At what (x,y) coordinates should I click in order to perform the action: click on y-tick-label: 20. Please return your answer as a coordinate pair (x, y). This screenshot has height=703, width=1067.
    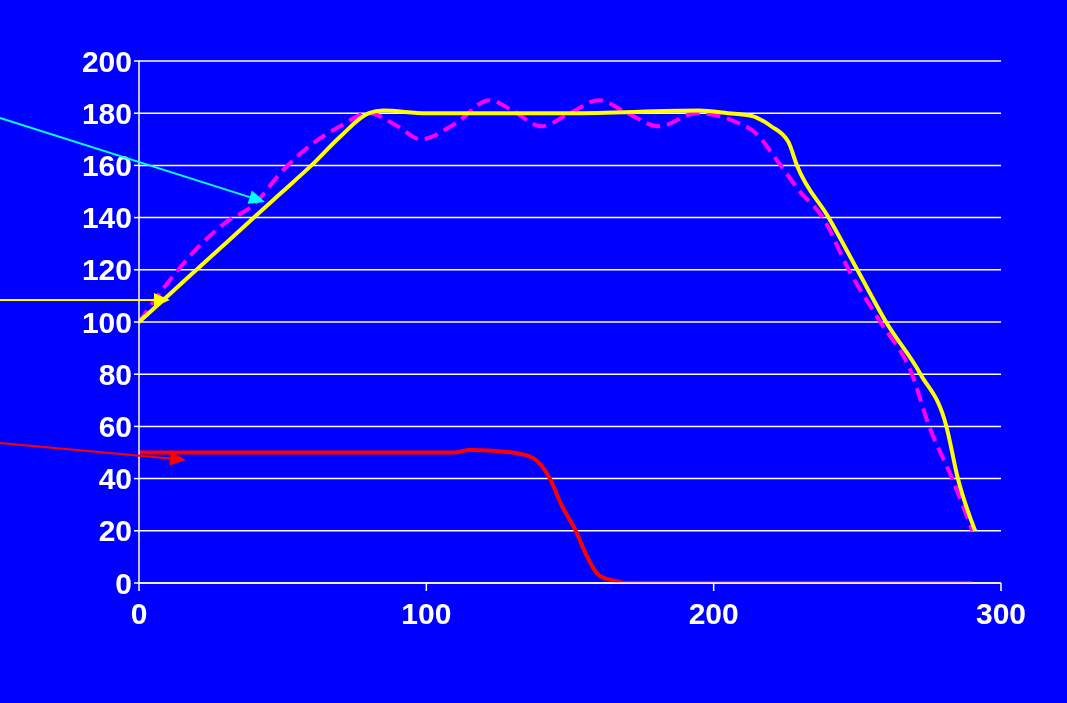
    Looking at the image, I should click on (115, 531).